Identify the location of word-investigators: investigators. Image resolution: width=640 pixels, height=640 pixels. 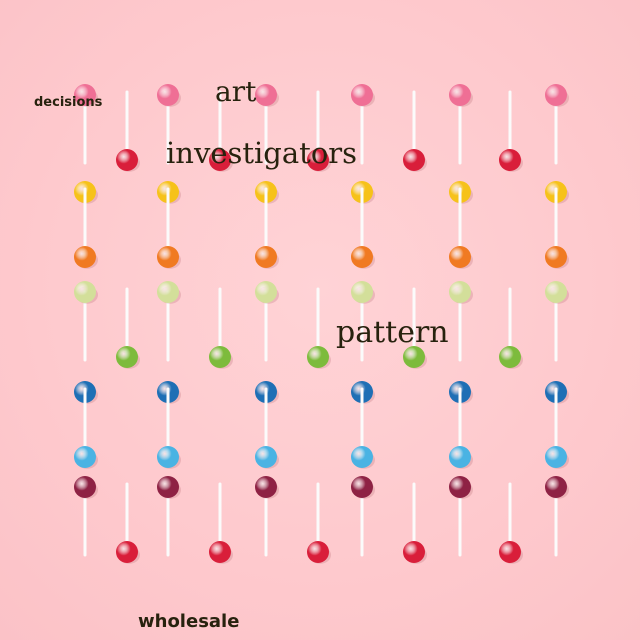
(262, 153).